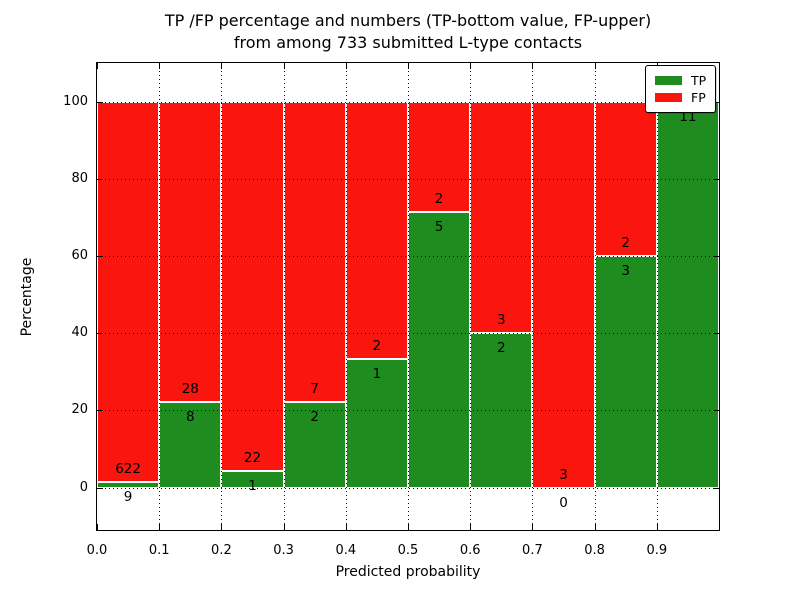 Image resolution: width=800 pixels, height=600 pixels. Describe the element at coordinates (75, 101) in the screenshot. I see `y-tick-label: 100` at that location.